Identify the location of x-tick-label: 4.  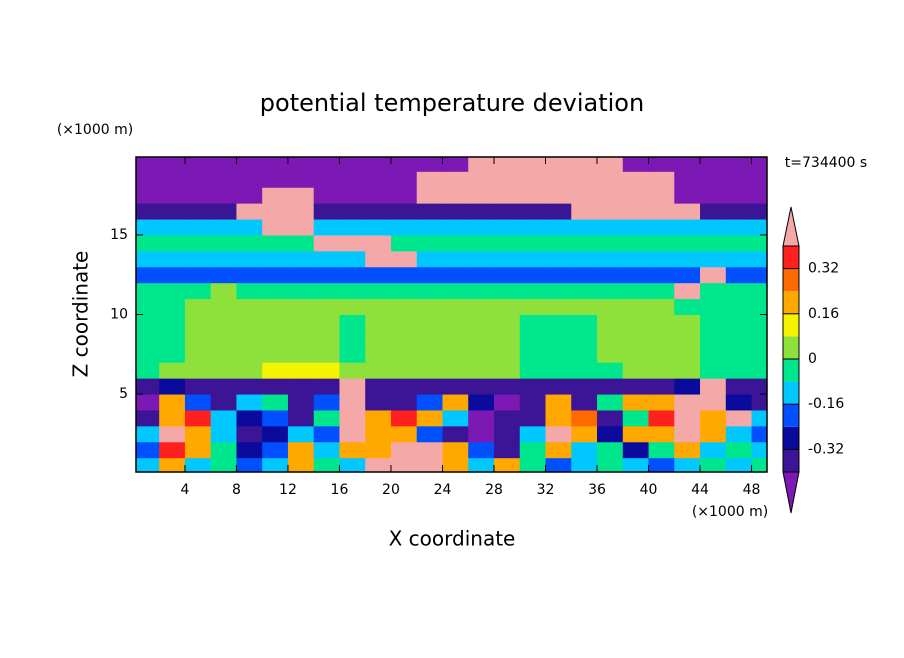
(184, 490).